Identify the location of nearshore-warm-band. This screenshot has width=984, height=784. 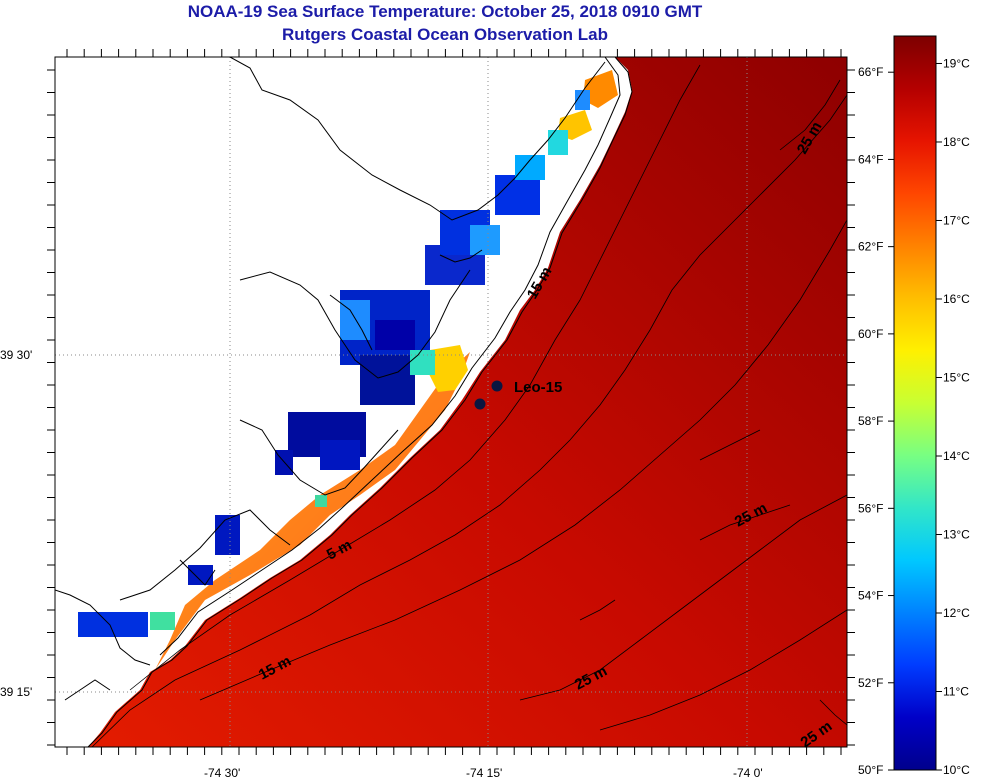
(312, 511).